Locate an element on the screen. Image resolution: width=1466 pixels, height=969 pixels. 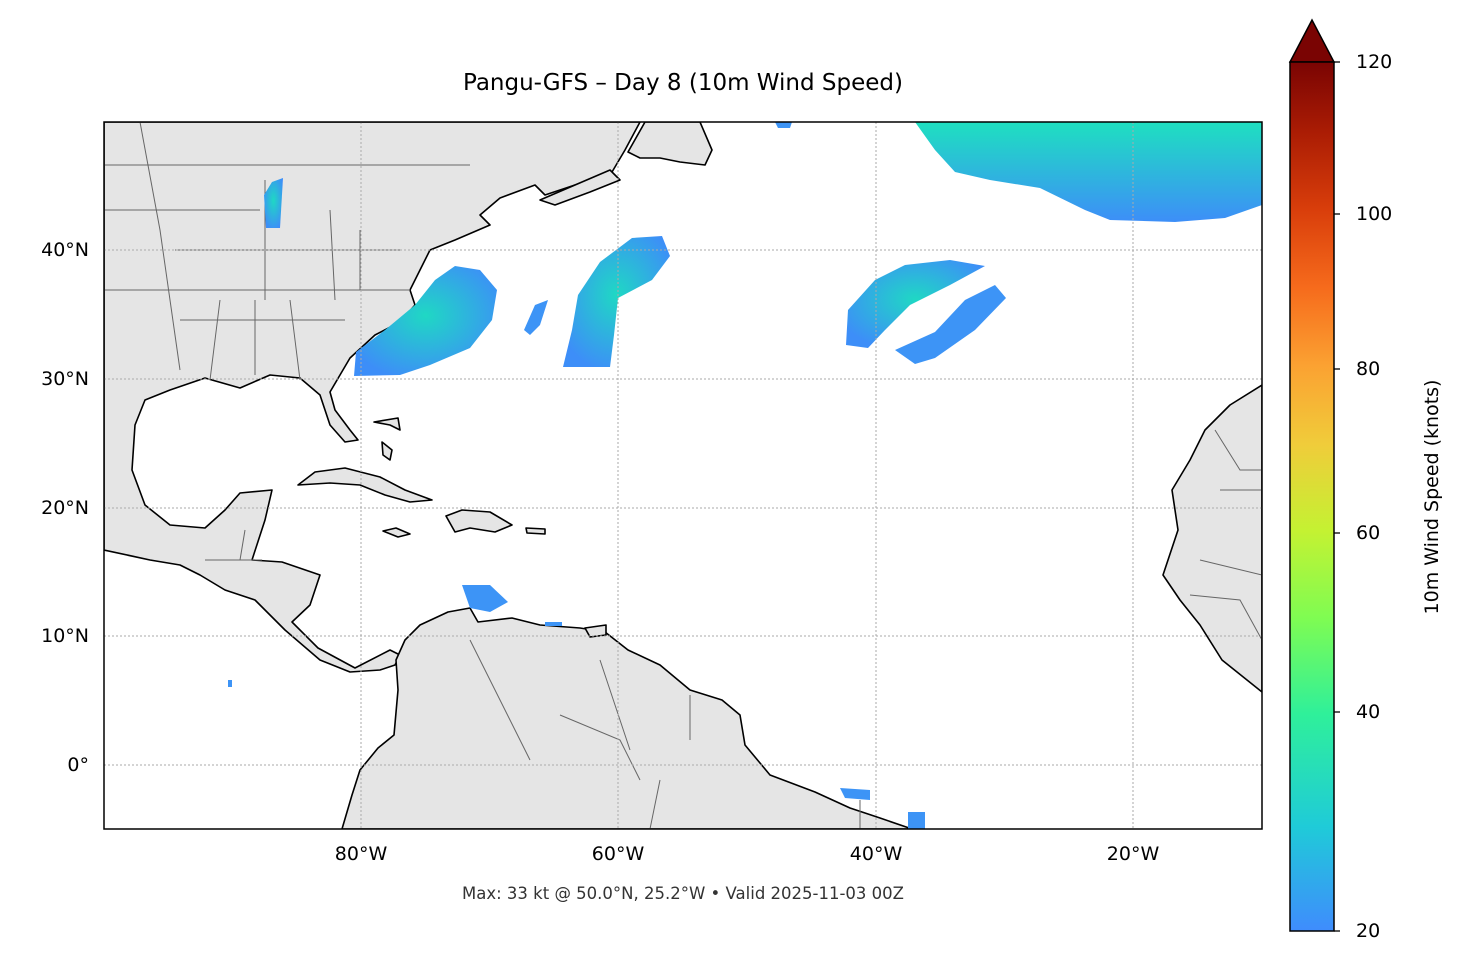
colorbar-tick-label: 40 is located at coordinates (1368, 712).